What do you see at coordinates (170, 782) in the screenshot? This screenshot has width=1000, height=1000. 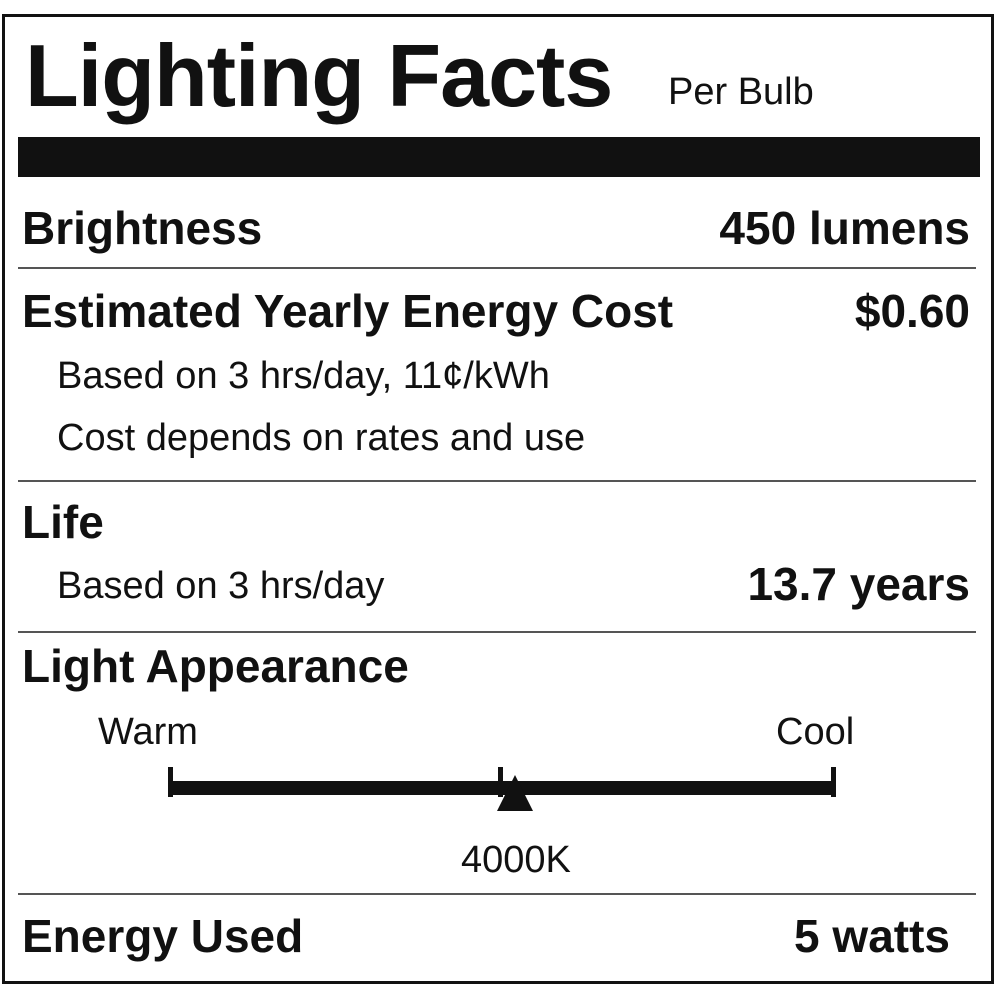 I see `scale-tick-warm` at bounding box center [170, 782].